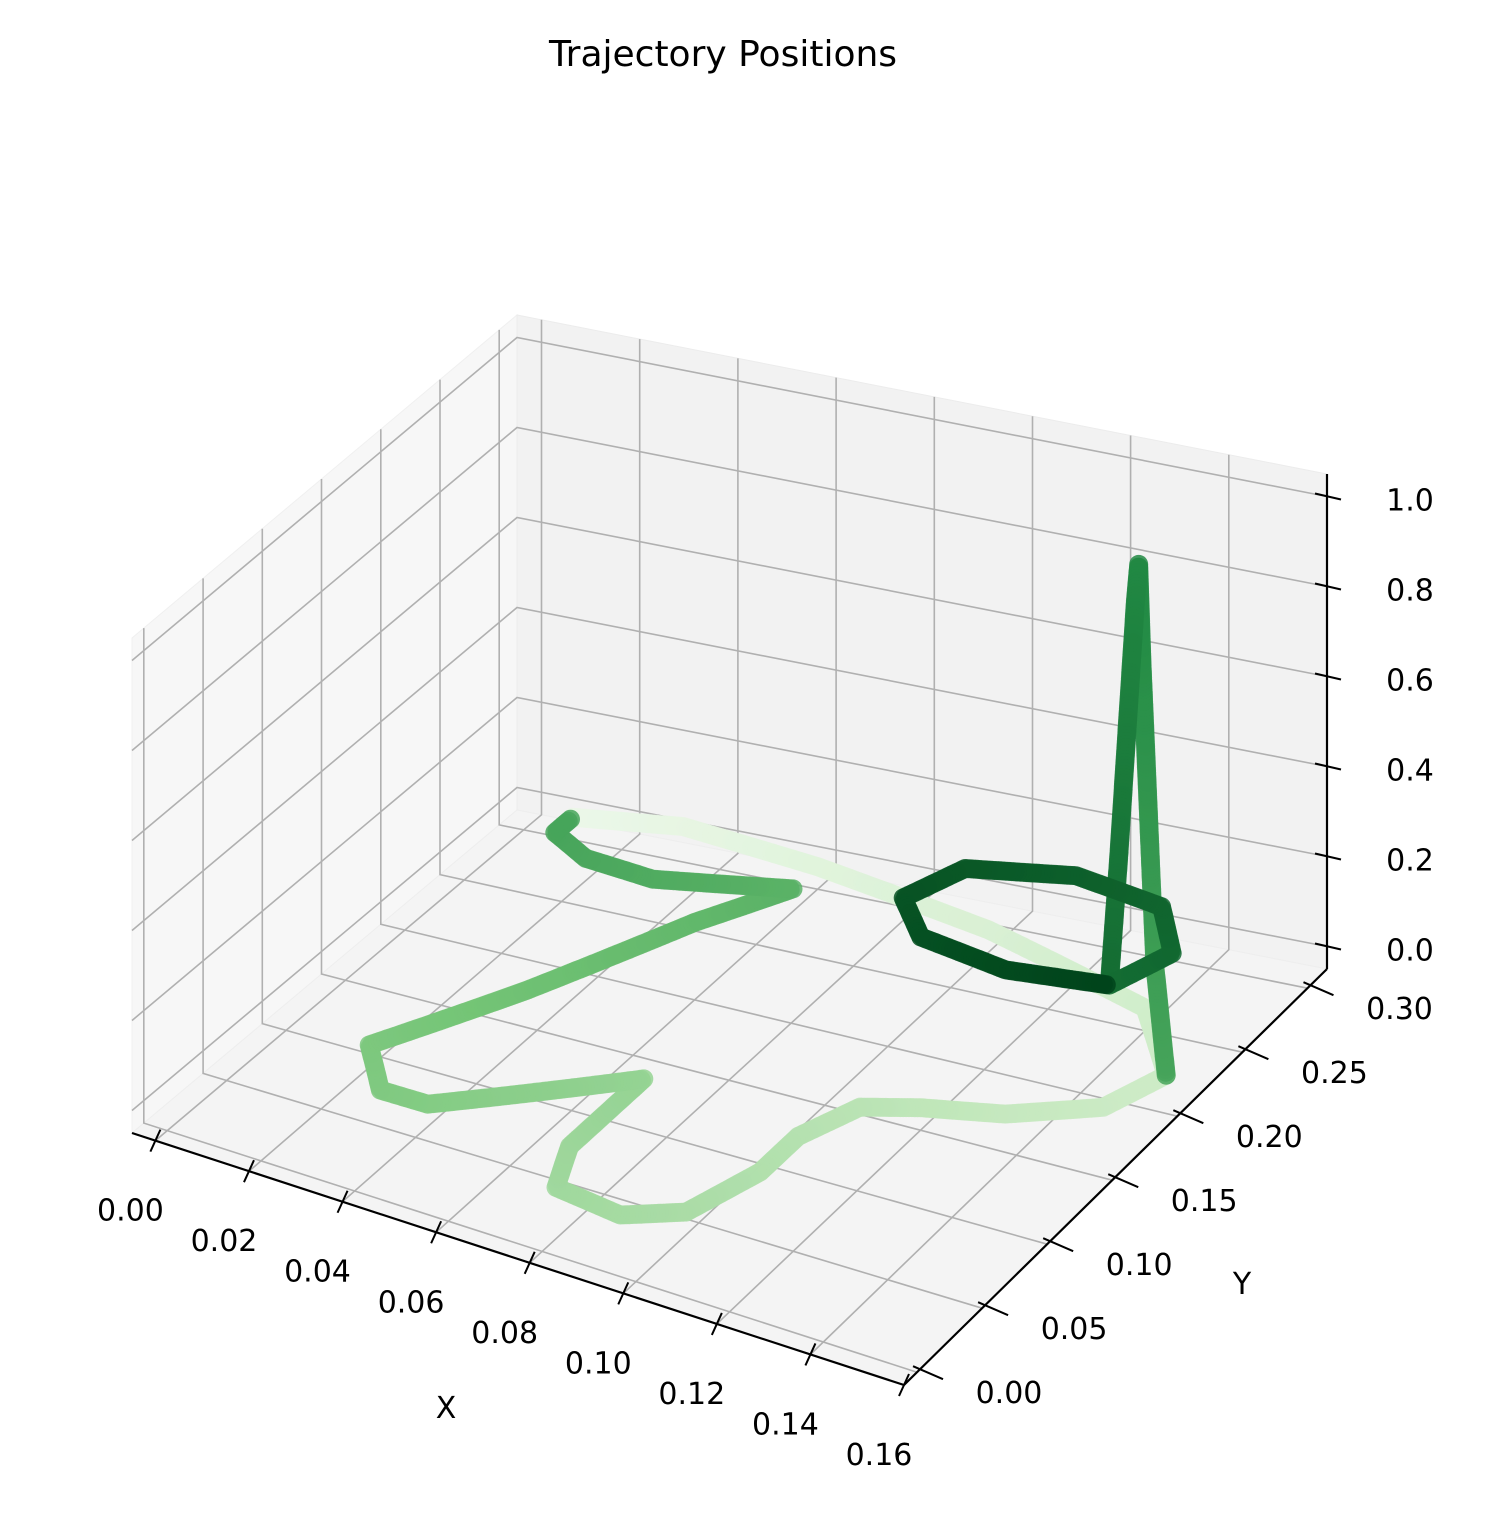 The width and height of the screenshot is (1493, 1532). I want to click on y-tick-label: 0.30, so click(1399, 1009).